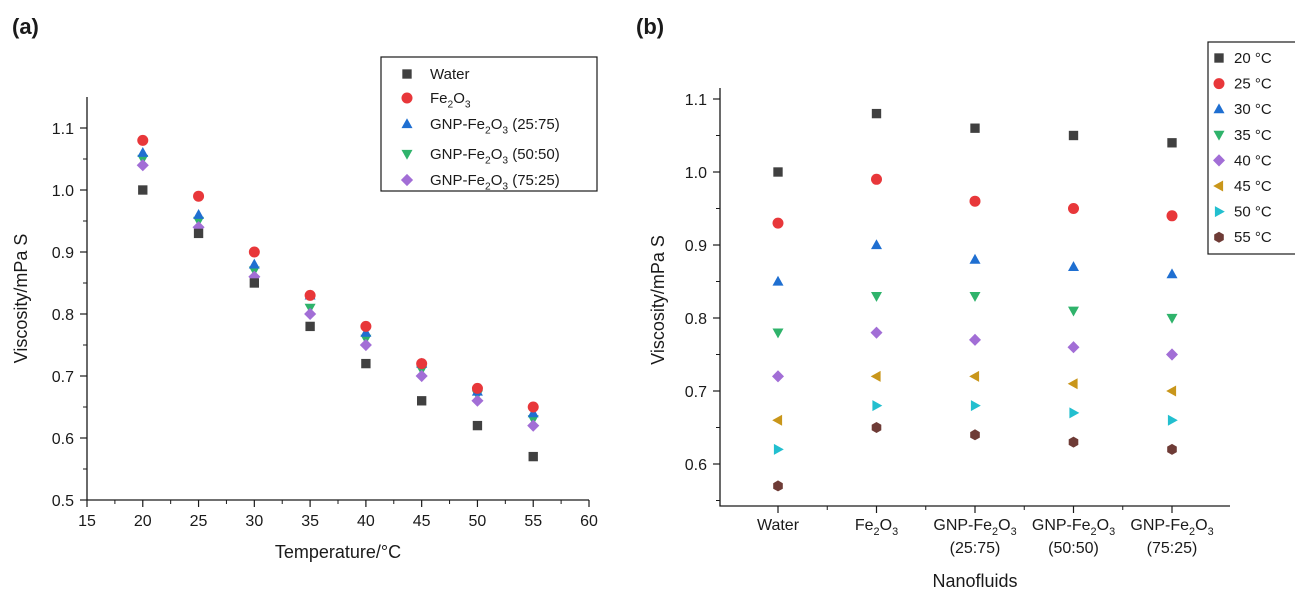 The height and width of the screenshot is (590, 1295). Describe the element at coordinates (1253, 109) in the screenshot. I see `legend-label-30-c: 30 °C` at that location.